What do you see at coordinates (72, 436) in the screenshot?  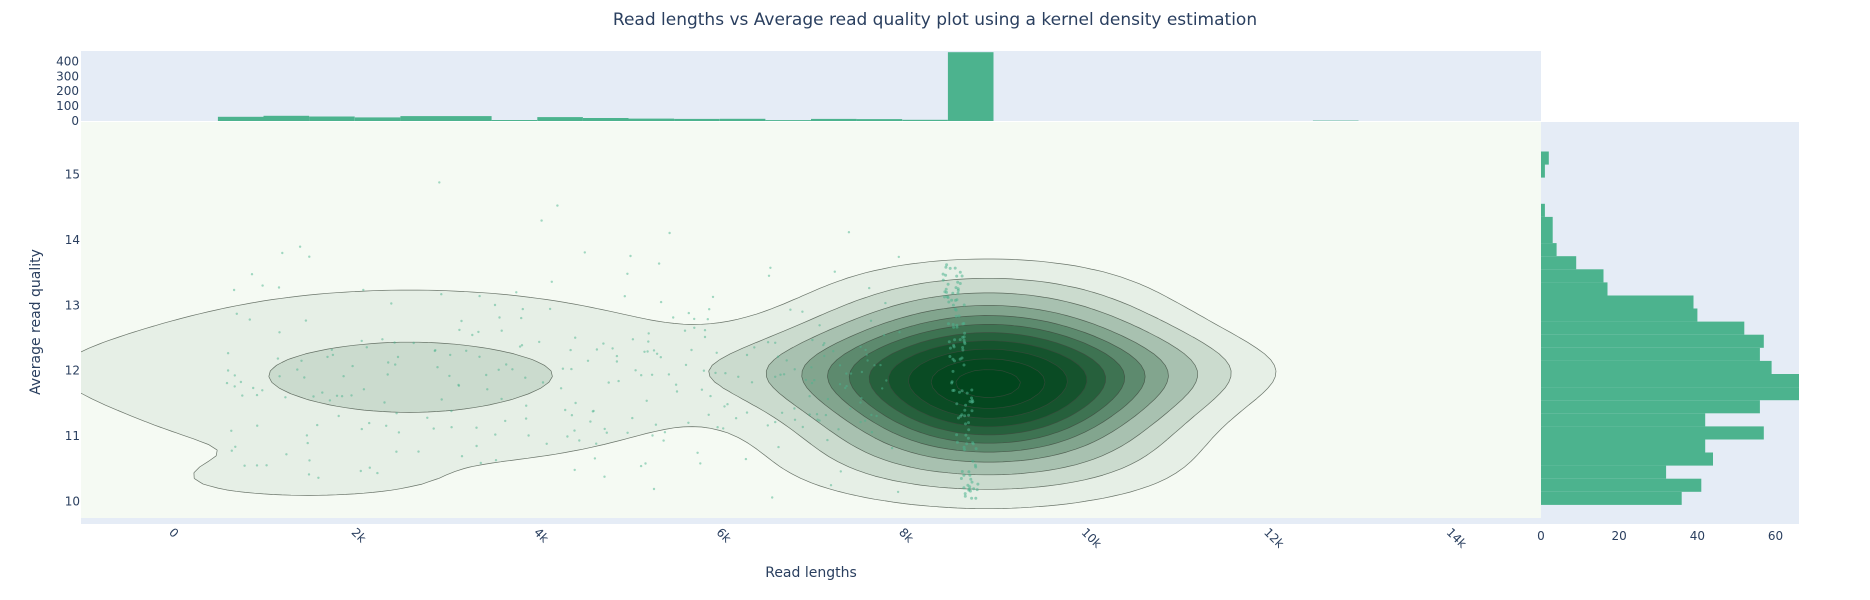 I see `y-tick-label: 11` at bounding box center [72, 436].